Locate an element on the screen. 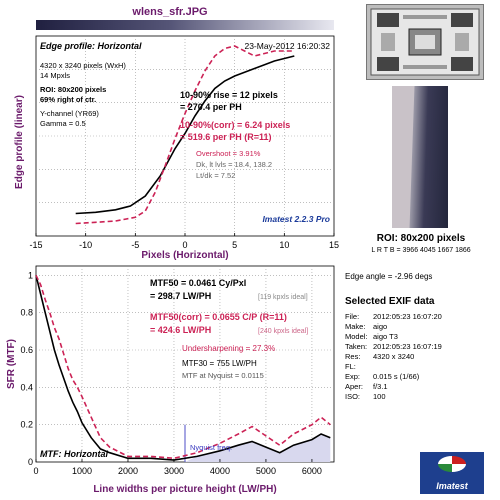  exif-title: Selected EXIF data is located at coordinates (390, 301).